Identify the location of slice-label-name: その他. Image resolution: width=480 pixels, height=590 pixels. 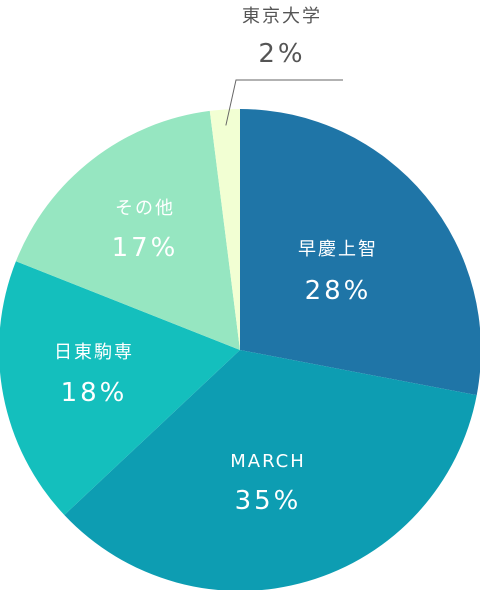
(145, 208).